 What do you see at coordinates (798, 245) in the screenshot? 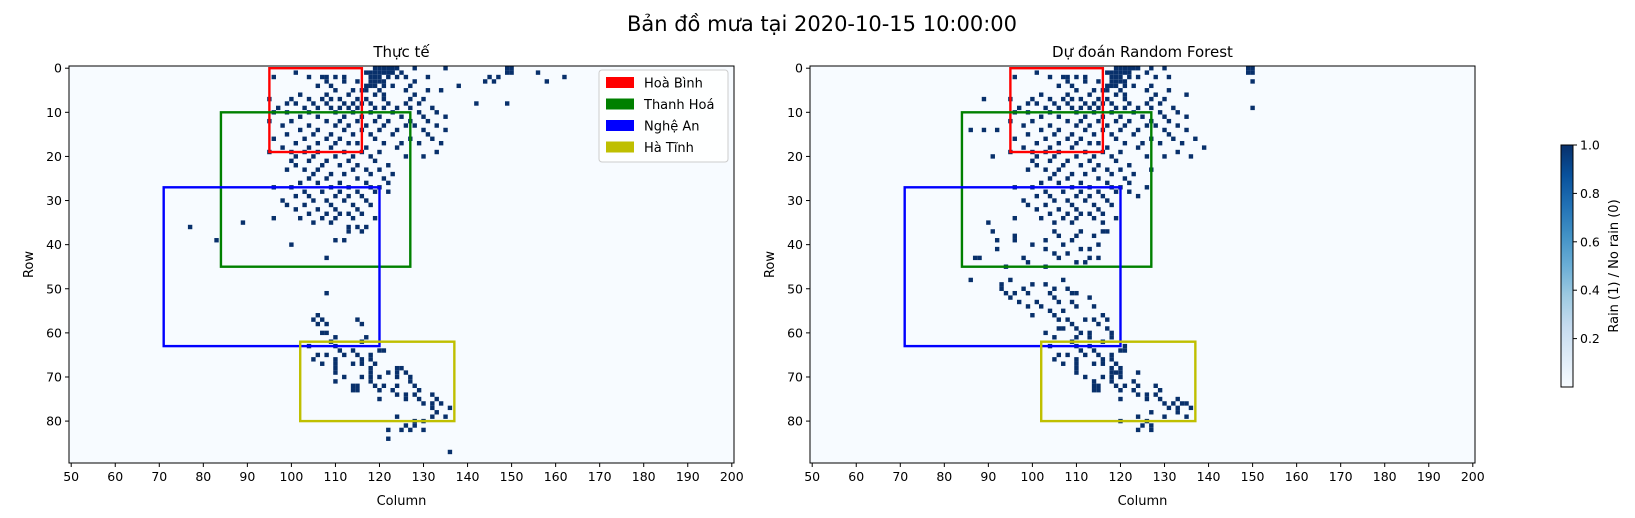
I see `y-axis-prediction: 0 10 20 30 40 50 60 70 80` at bounding box center [798, 245].